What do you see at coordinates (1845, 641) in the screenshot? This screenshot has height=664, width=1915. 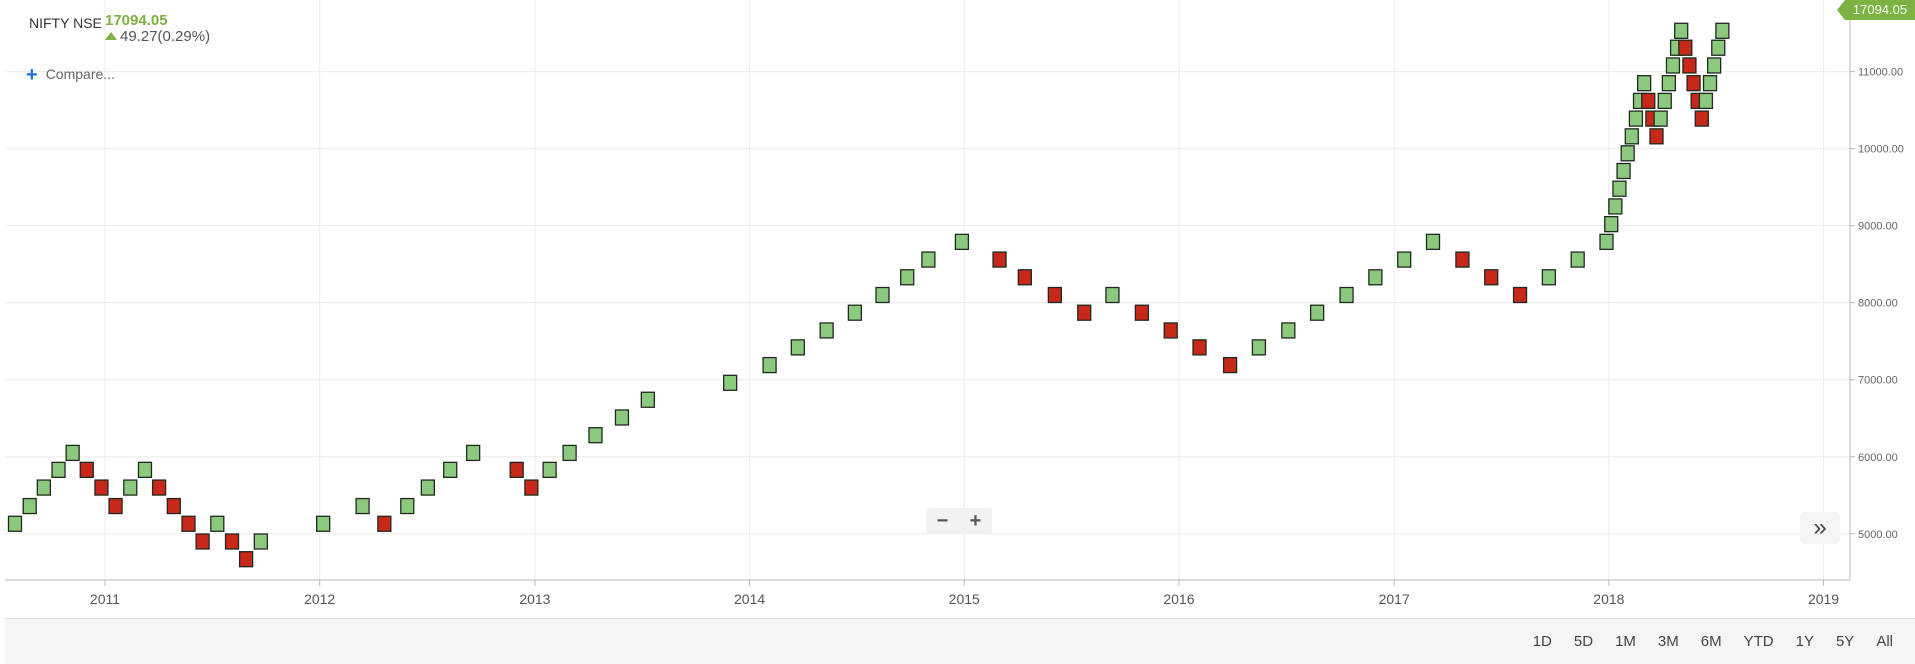 I see `range-5y-button: 5Y` at bounding box center [1845, 641].